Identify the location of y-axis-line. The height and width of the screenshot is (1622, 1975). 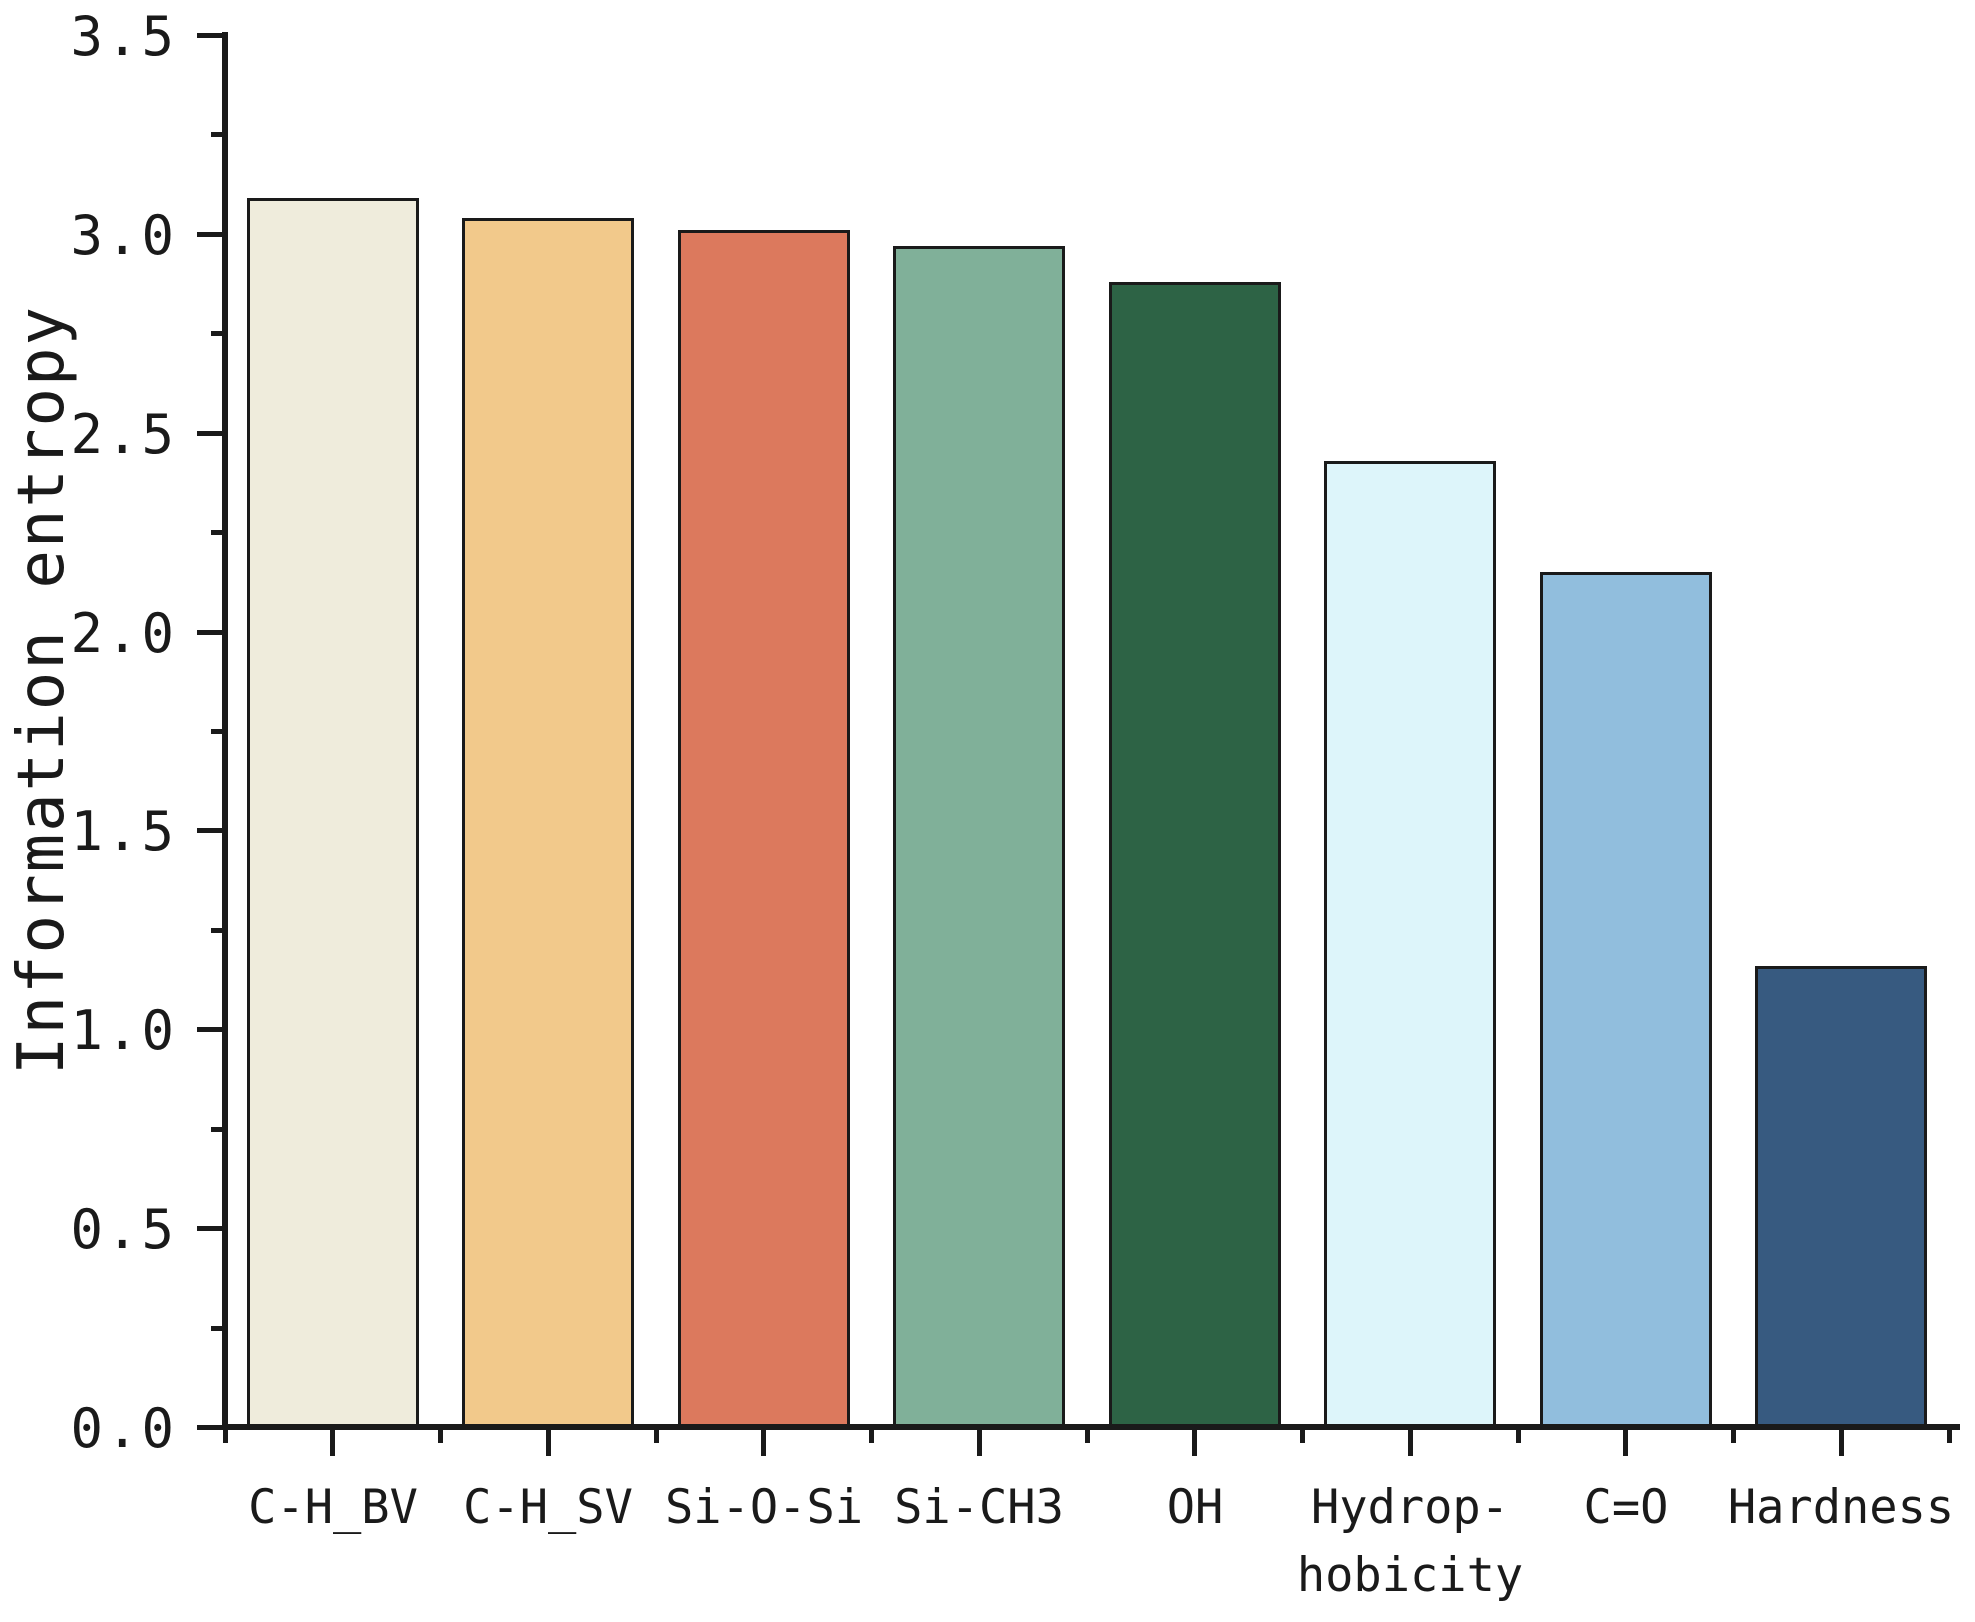
(225, 731).